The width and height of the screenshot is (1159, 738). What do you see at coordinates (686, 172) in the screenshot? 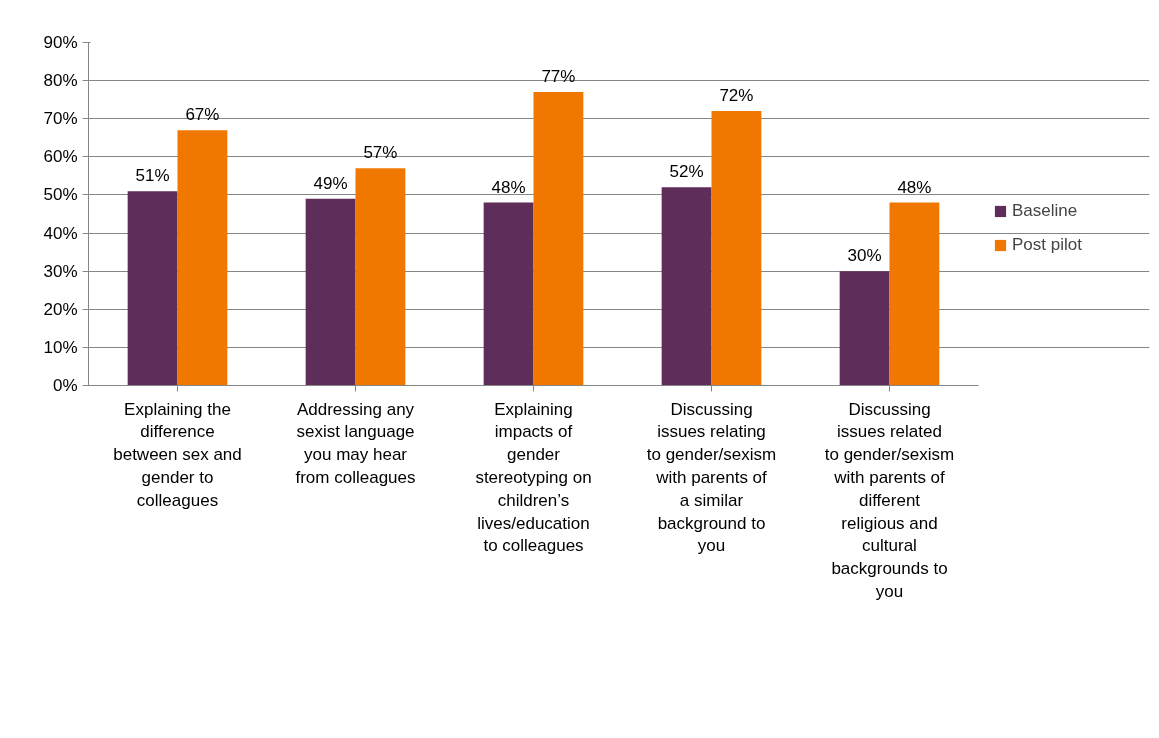
I see `data-label: 52%` at bounding box center [686, 172].